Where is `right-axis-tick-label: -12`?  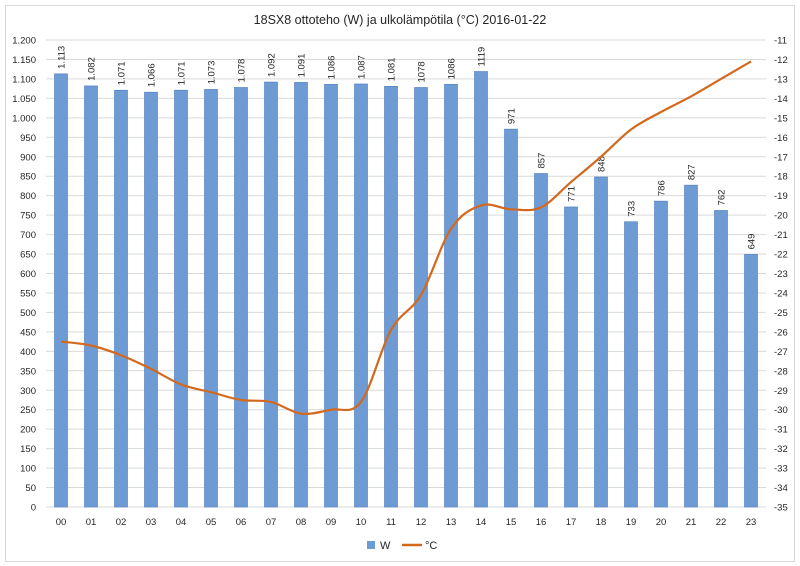
right-axis-tick-label: -12 is located at coordinates (781, 60).